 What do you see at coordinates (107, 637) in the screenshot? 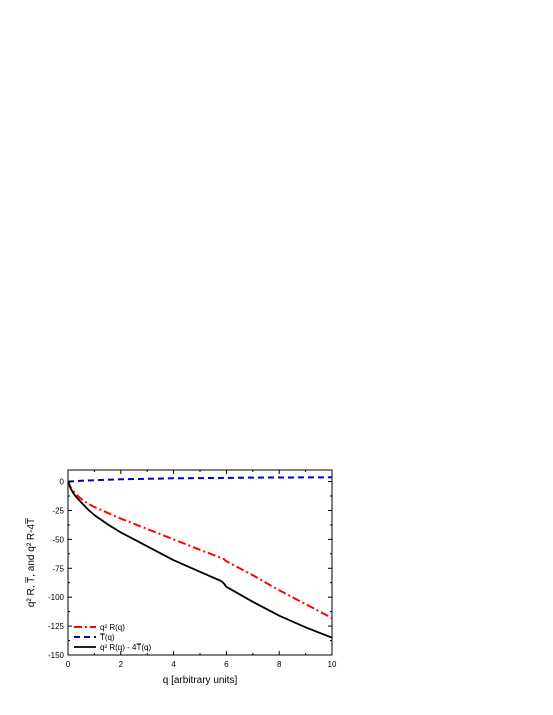
I see `legend-label-1: T̅(q)` at bounding box center [107, 637].